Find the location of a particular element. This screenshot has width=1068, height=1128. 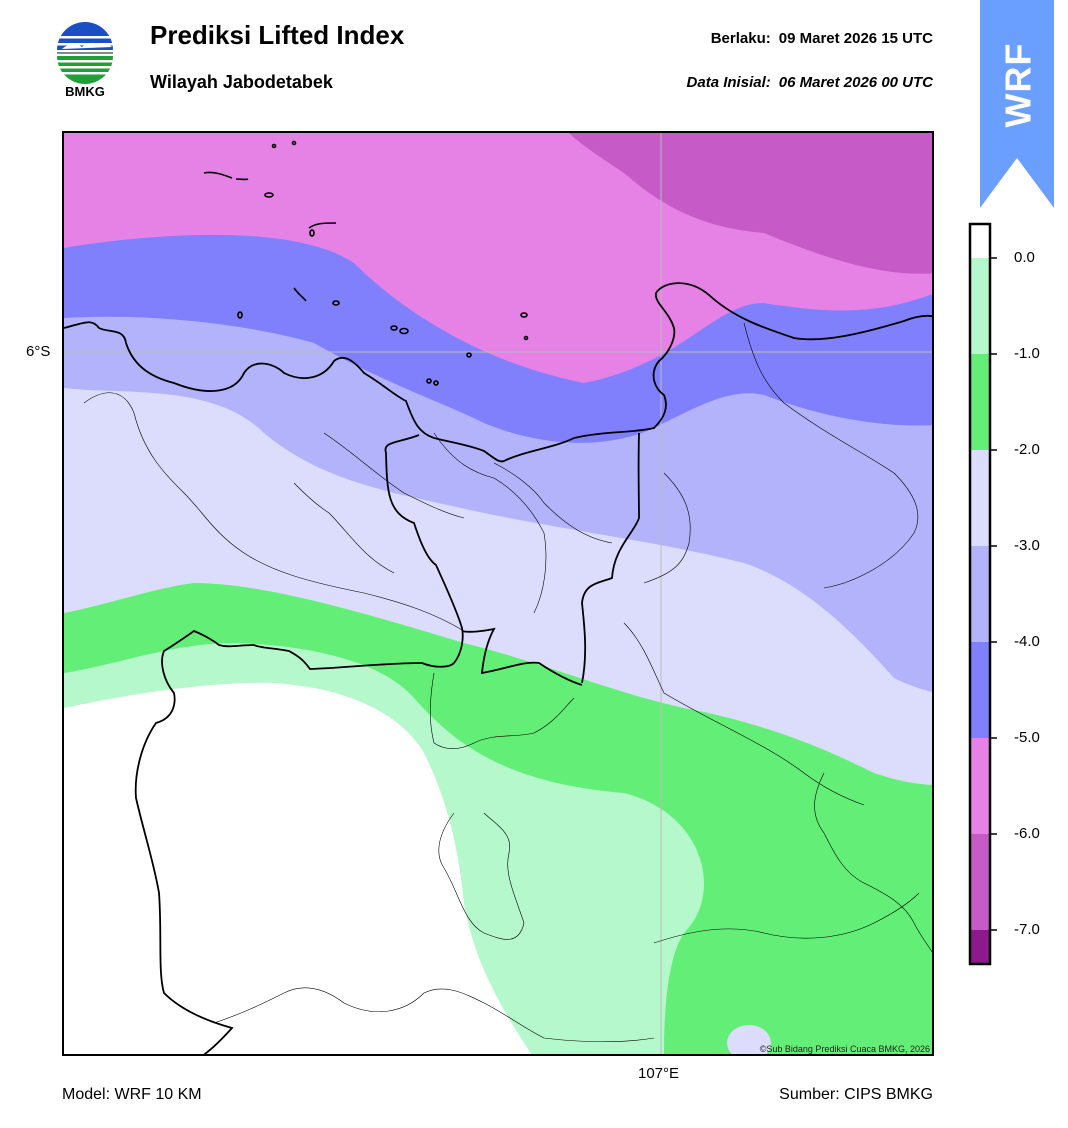

map-credit: ©Sub Bidang Prediksi Cuaca BMKG, 2026 is located at coordinates (844, 1049).